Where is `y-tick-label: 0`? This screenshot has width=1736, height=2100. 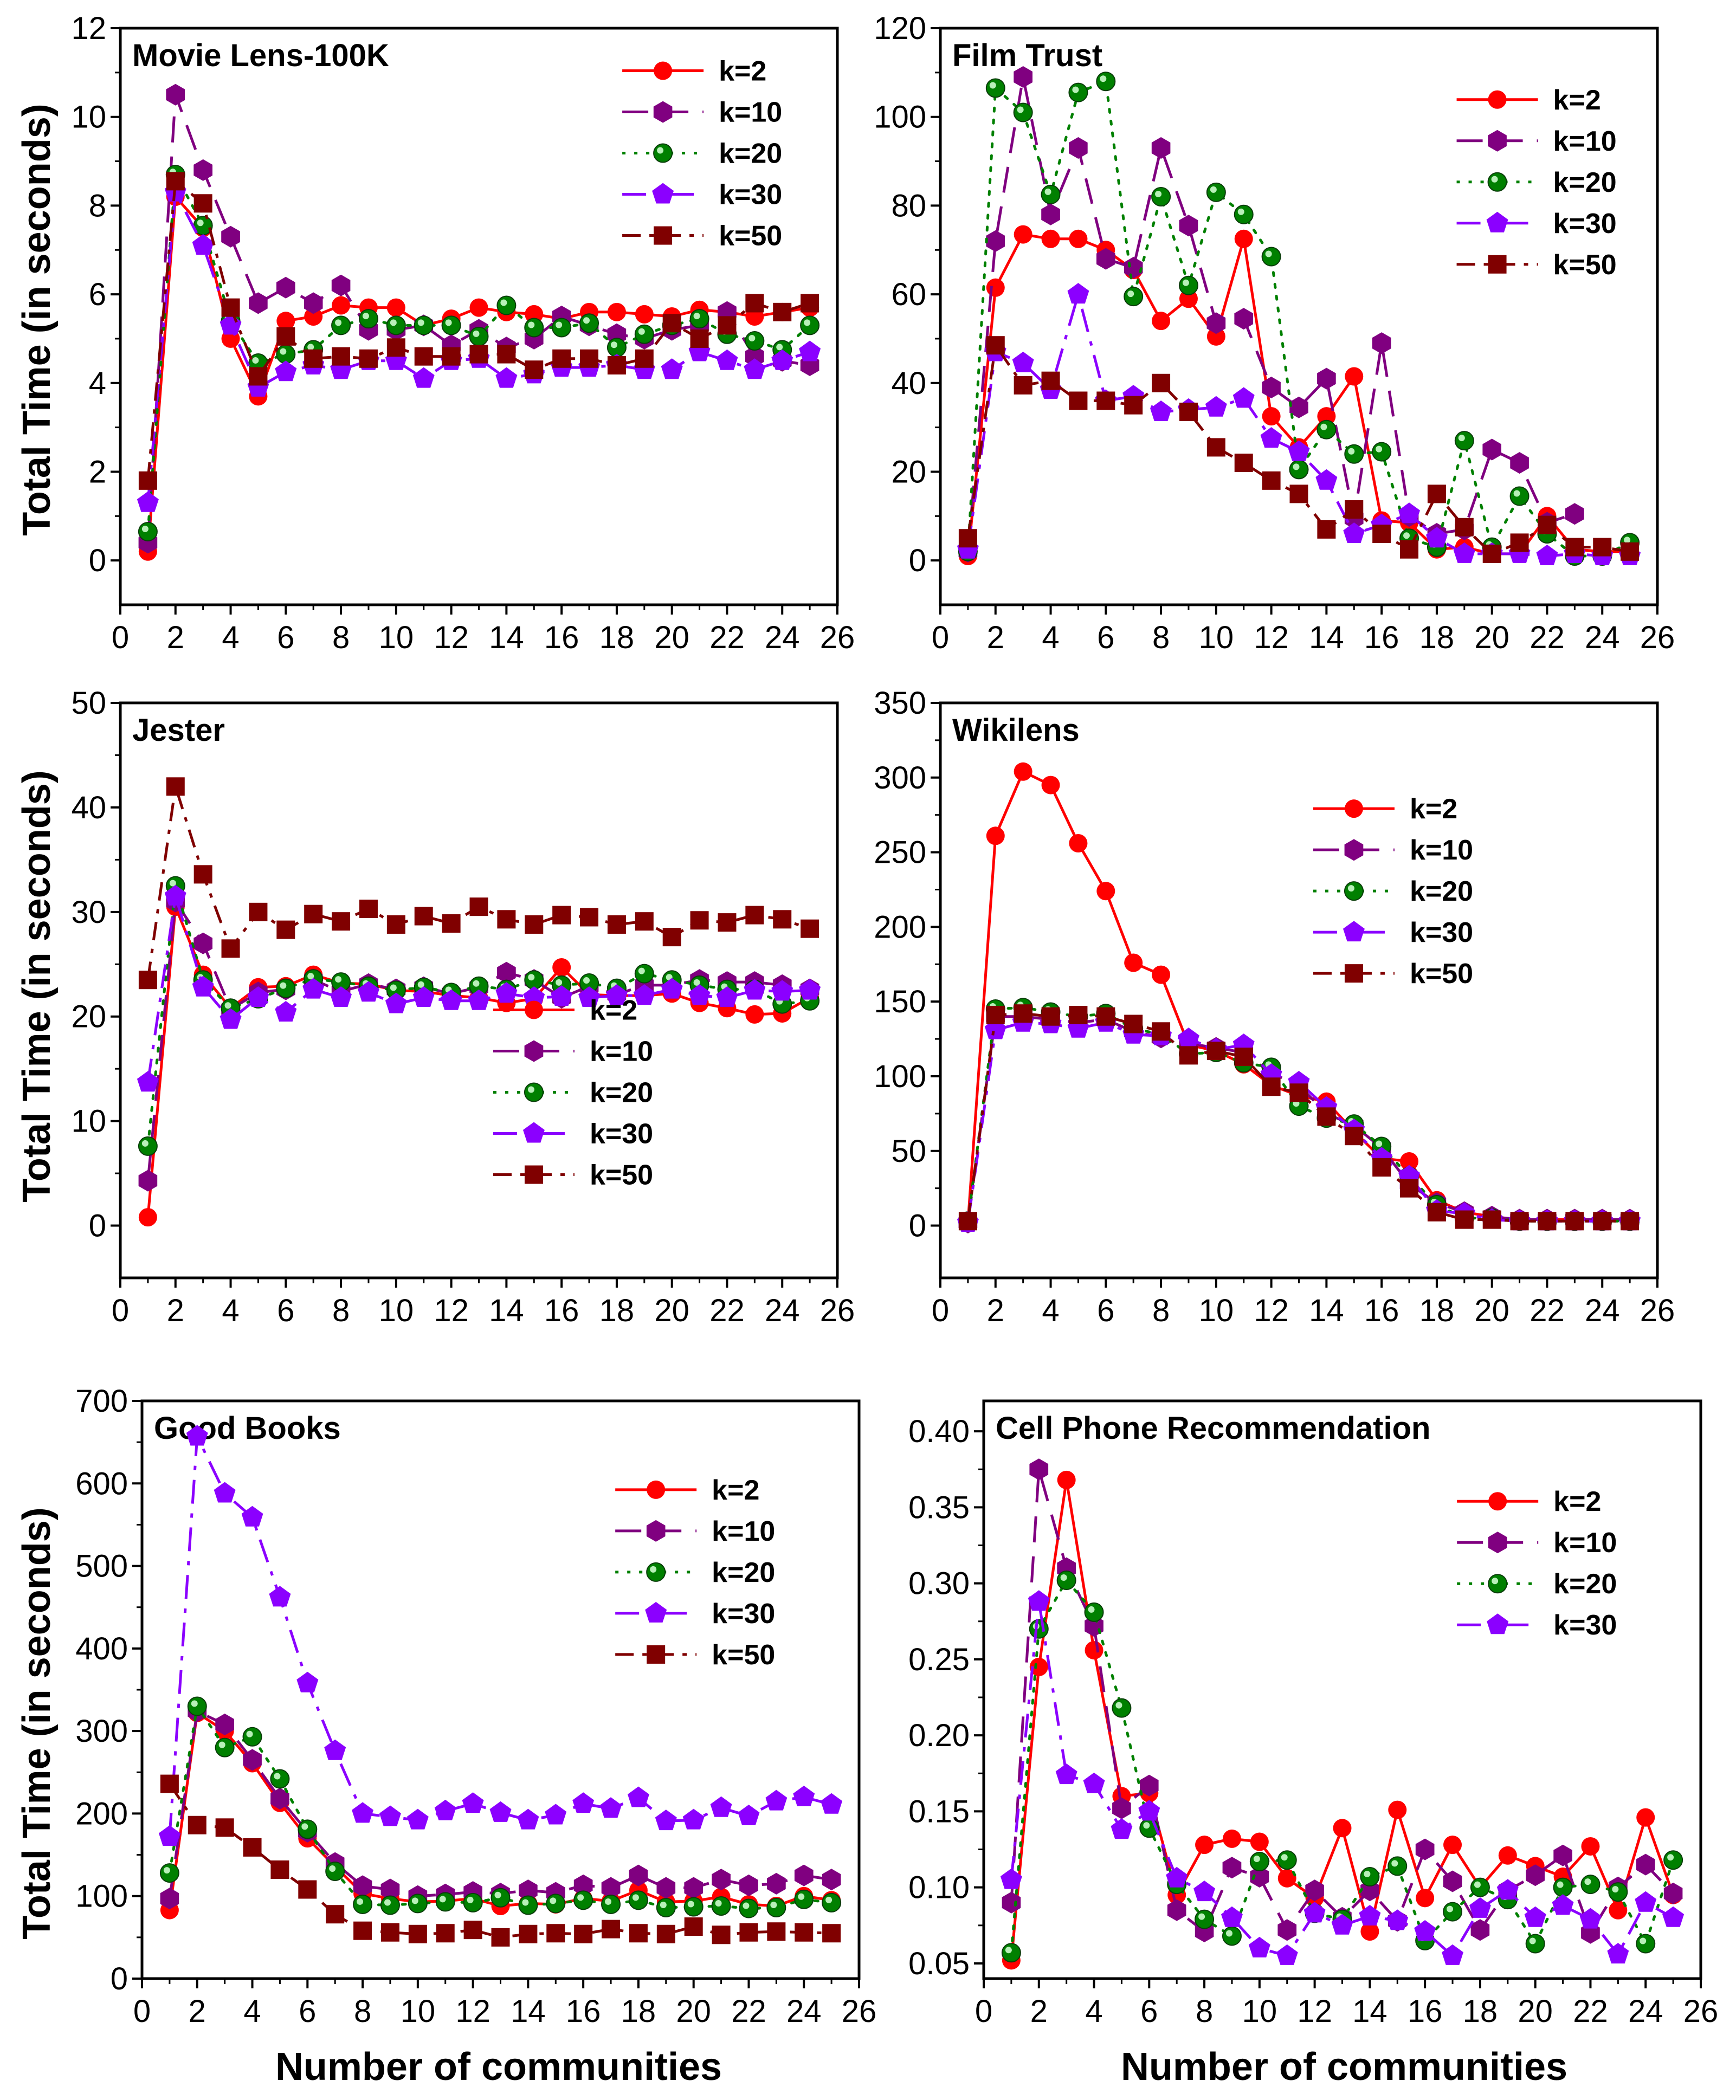
y-tick-label: 0 is located at coordinates (917, 1227).